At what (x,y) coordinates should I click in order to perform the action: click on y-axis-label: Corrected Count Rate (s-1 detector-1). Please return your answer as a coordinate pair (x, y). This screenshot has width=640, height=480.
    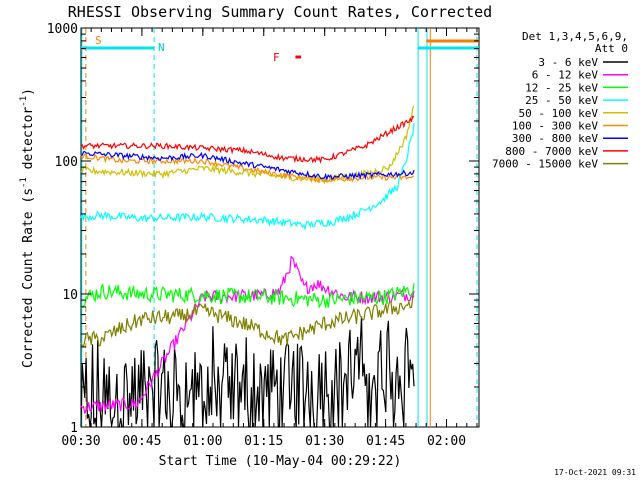
    Looking at the image, I should click on (27, 228).